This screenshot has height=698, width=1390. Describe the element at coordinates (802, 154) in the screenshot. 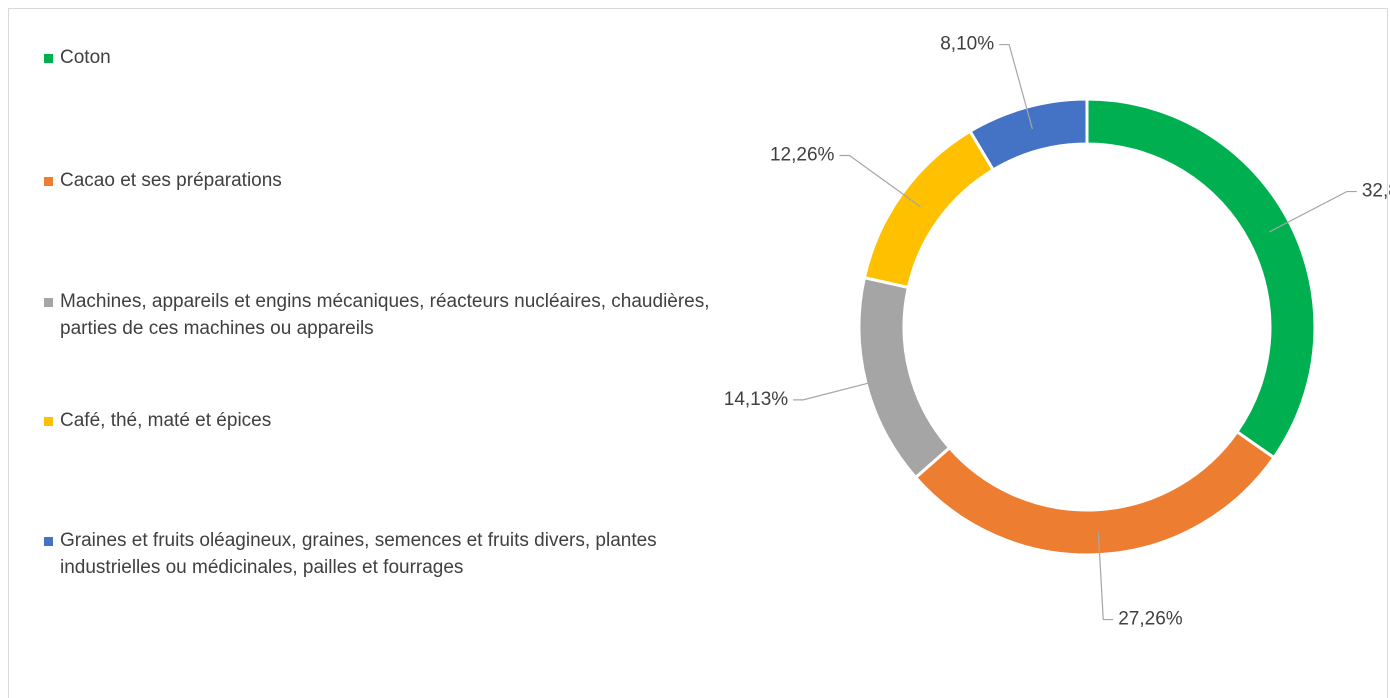

I see `data-label: 12,26%` at that location.